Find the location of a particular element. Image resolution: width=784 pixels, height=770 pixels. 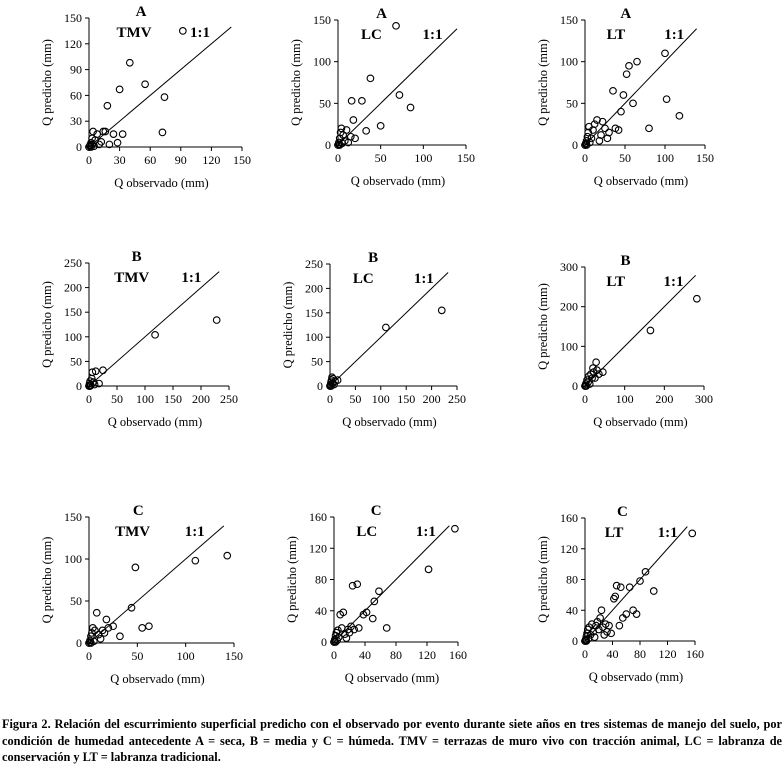

x-tick-label: 200 is located at coordinates (432, 399).